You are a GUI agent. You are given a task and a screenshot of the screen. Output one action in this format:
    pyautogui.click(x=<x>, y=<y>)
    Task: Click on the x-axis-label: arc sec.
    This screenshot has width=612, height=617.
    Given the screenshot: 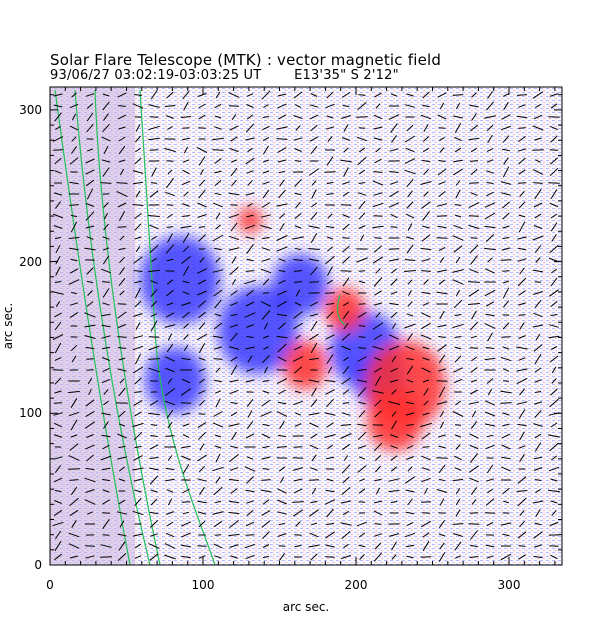 What is the action you would take?
    pyautogui.click(x=306, y=607)
    